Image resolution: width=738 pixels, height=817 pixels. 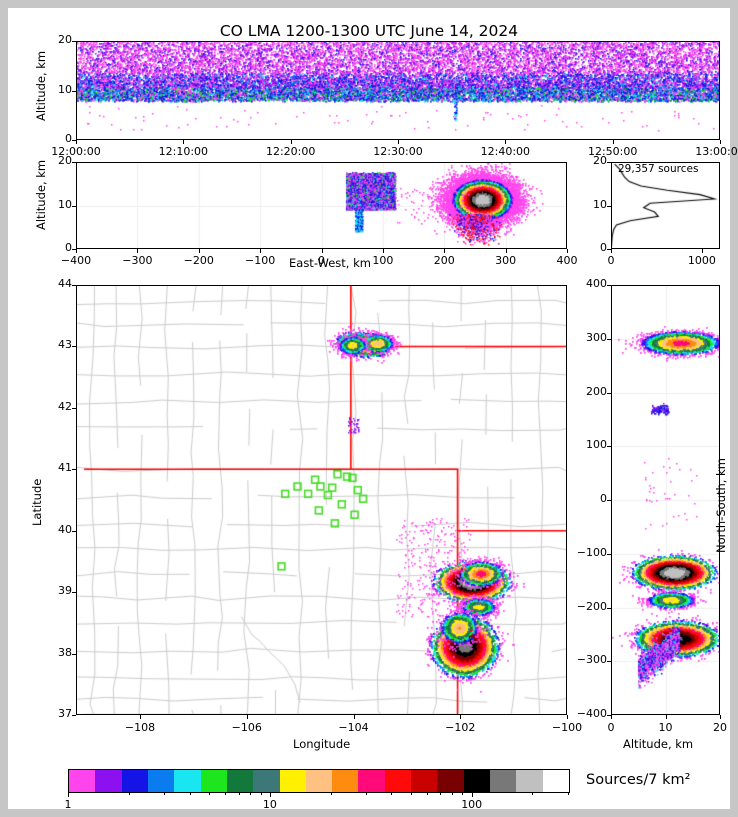 I want to click on panel-east-west-vs-altitude, so click(x=321, y=205).